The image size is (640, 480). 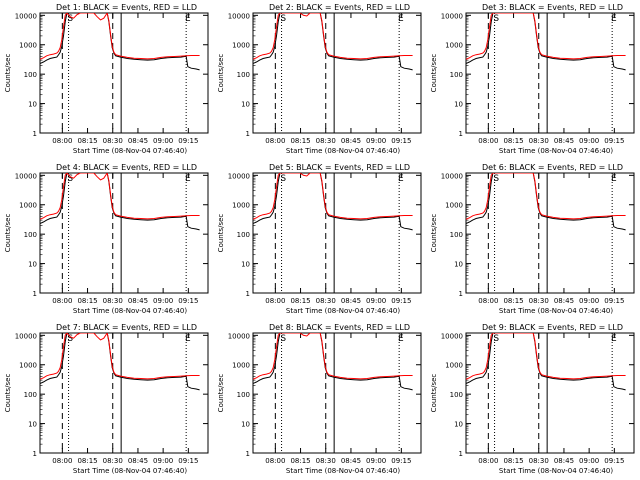 What do you see at coordinates (126, 327) in the screenshot?
I see `panel-title: Det 7: BLACK = Events, RED = LLD` at bounding box center [126, 327].